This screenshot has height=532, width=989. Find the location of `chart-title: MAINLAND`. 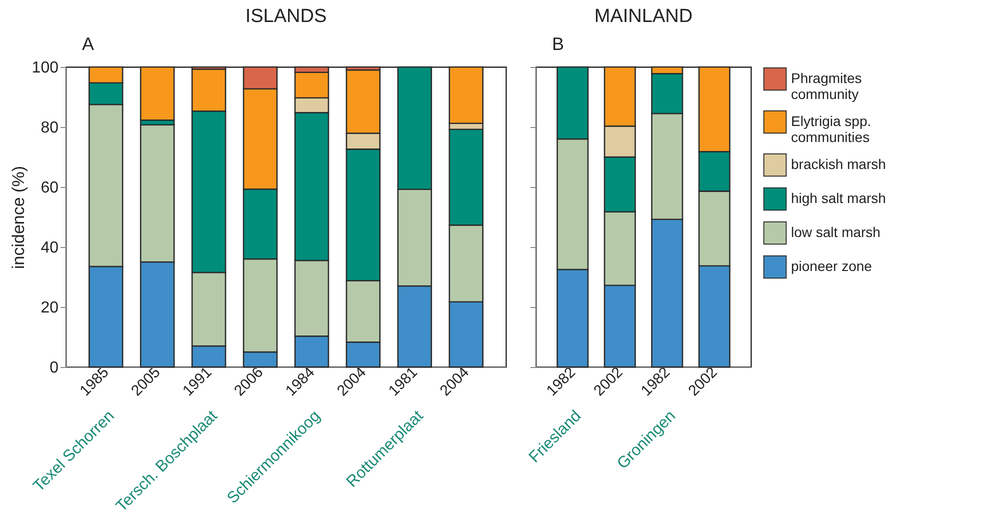

chart-title: MAINLAND is located at coordinates (643, 16).